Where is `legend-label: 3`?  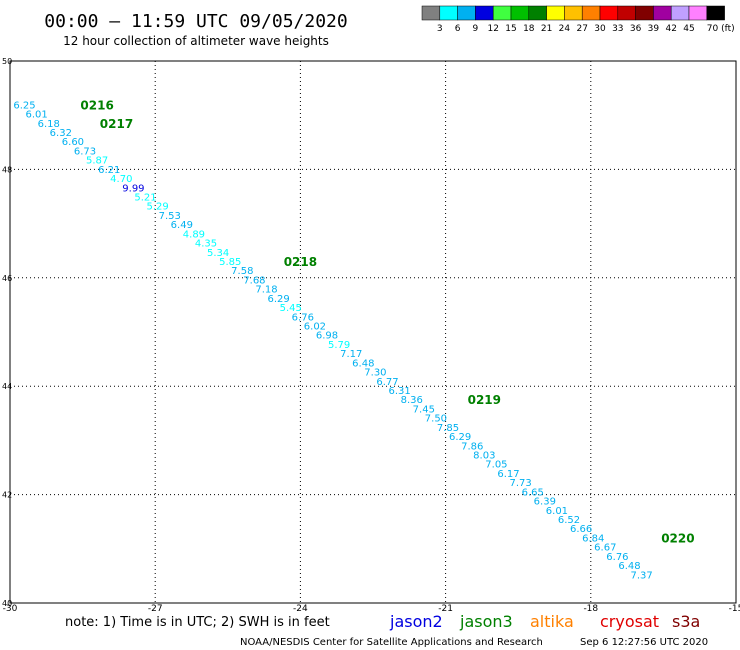
legend-label: 3 is located at coordinates (440, 29).